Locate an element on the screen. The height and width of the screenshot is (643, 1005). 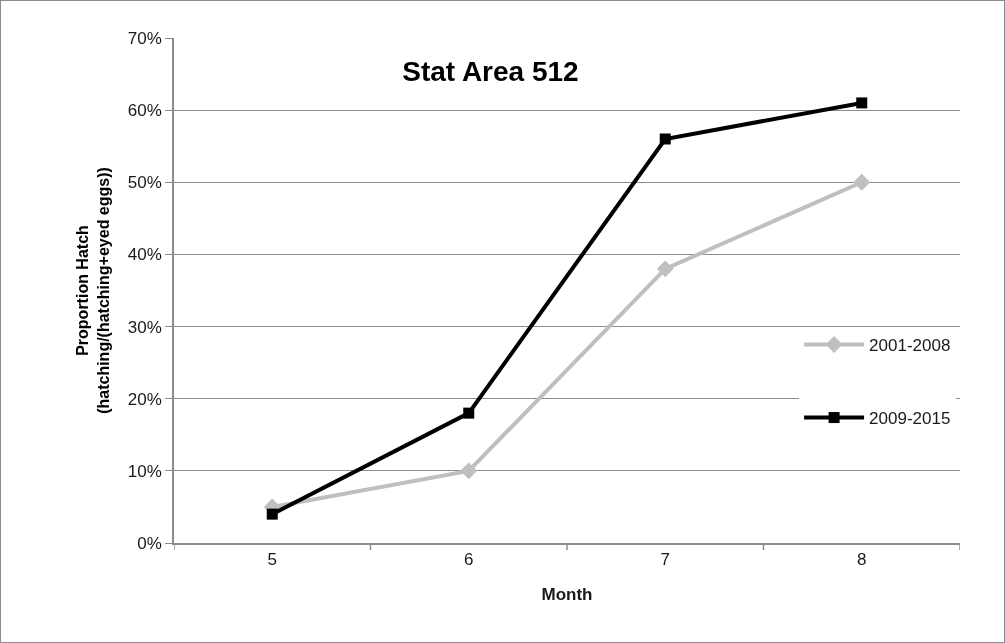
x-tick-label: 5 is located at coordinates (272, 560).